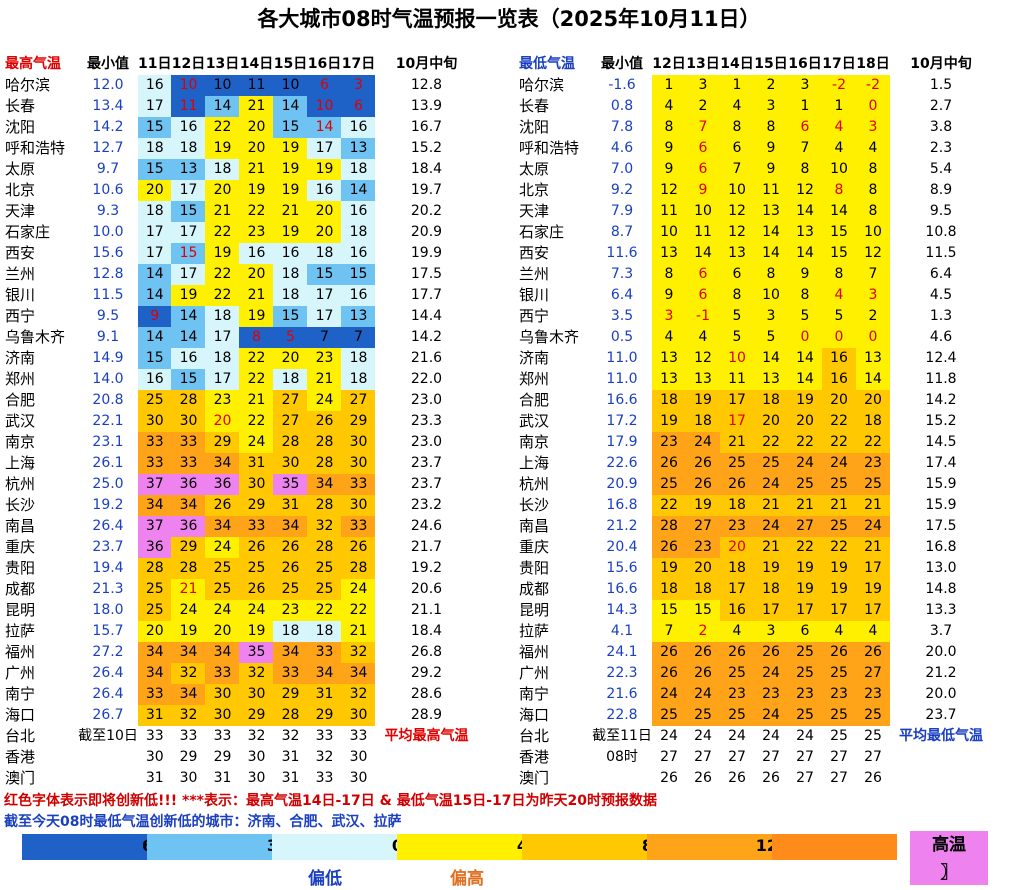 This screenshot has width=1018, height=890. Describe the element at coordinates (20, 463) in the screenshot. I see `city-name: 上海` at that location.